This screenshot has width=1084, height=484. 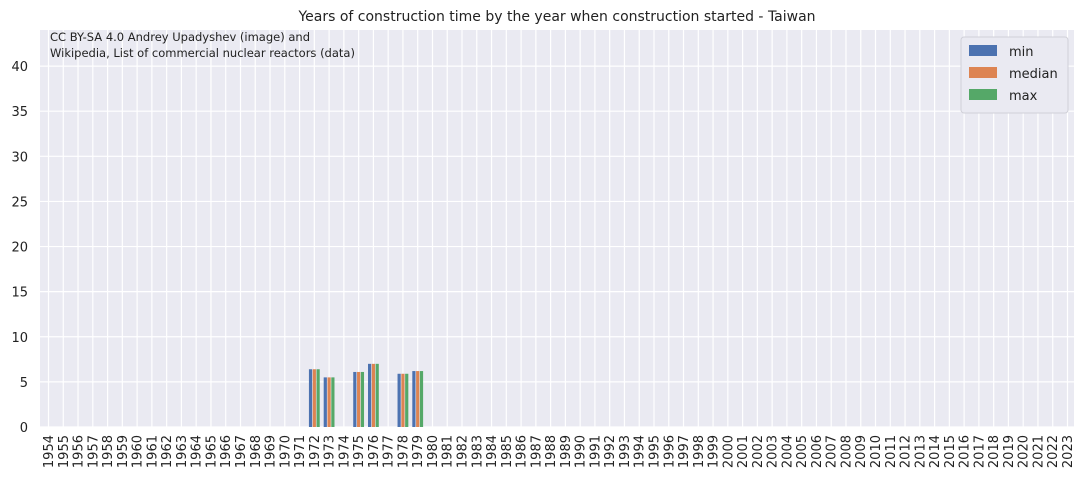 I want to click on bar-median-1973, so click(x=329, y=402).